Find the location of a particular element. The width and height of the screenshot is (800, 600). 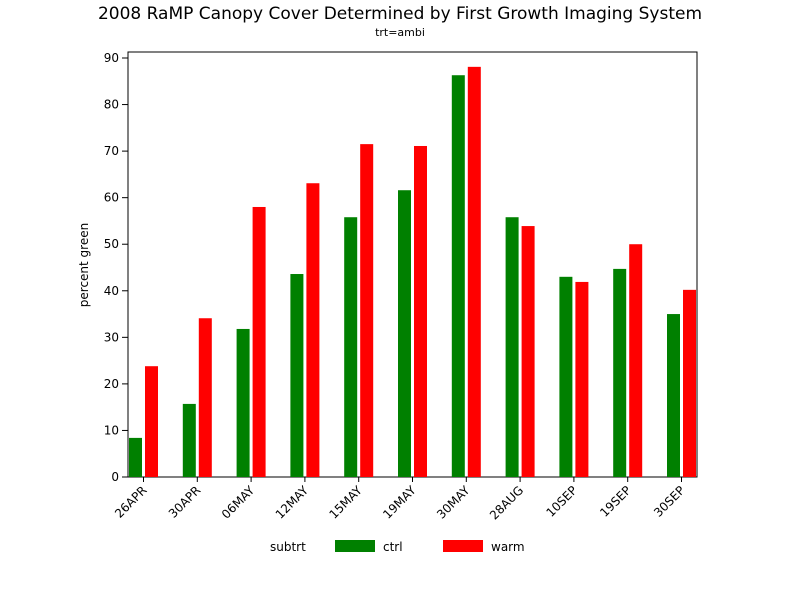

x-tick-label: 12MAY is located at coordinates (292, 502).